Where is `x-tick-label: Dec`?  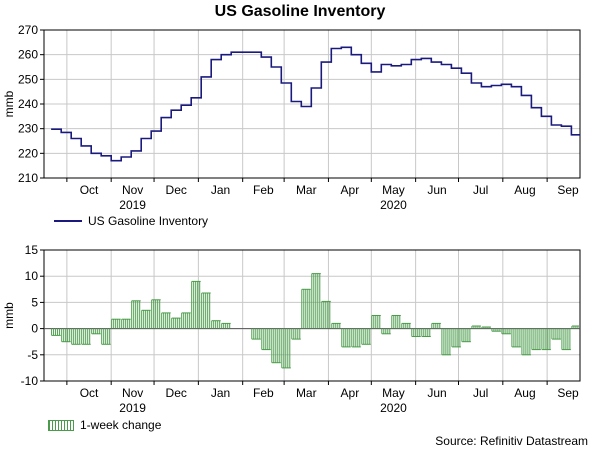
x-tick-label: Dec is located at coordinates (176, 190).